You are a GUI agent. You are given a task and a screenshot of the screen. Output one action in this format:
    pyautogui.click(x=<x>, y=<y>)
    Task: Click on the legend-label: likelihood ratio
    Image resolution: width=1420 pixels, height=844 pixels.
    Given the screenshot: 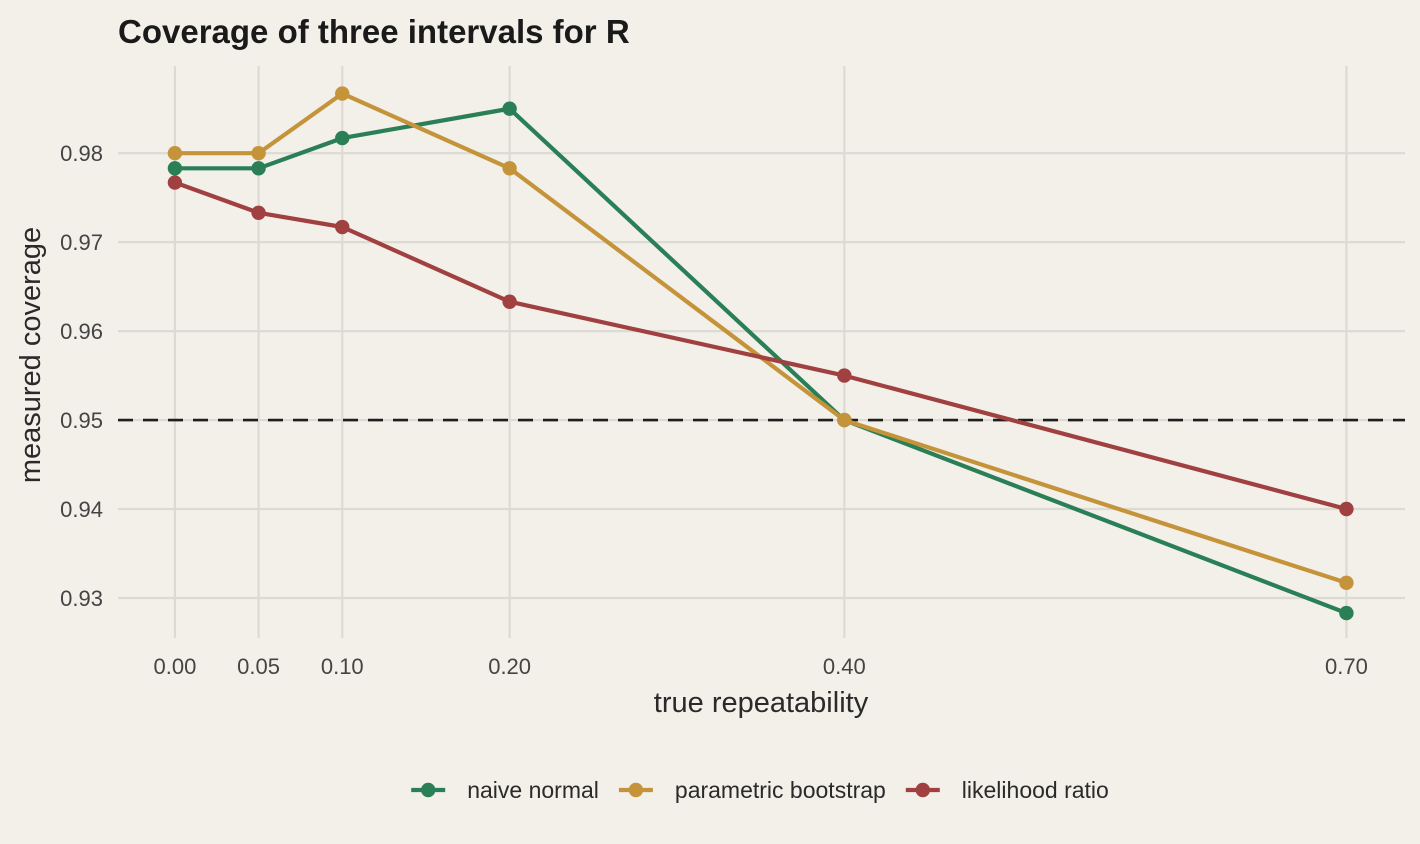 What is the action you would take?
    pyautogui.click(x=1035, y=790)
    